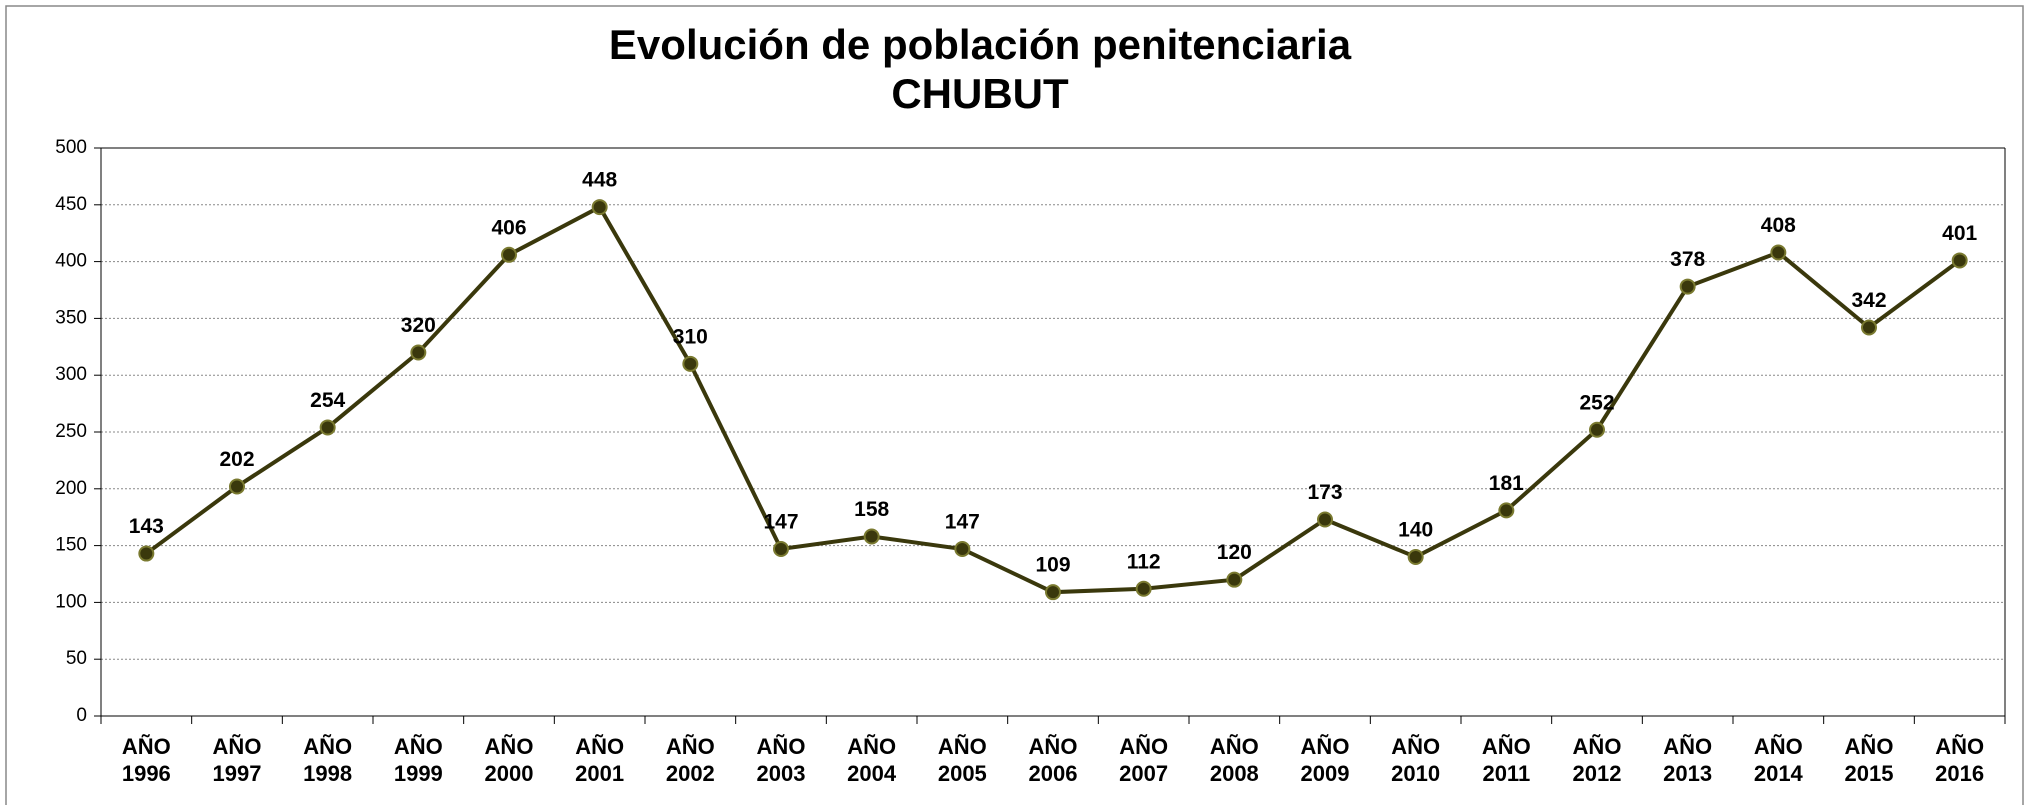 The width and height of the screenshot is (2031, 805). I want to click on x-tick-label: AÑO 2010, so click(1416, 760).